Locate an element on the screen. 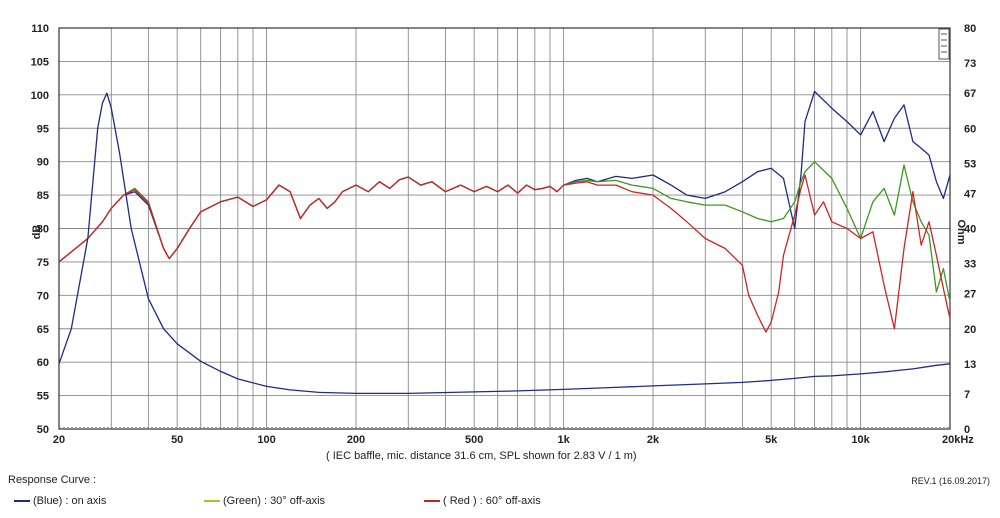 The height and width of the screenshot is (518, 1000). y-tick-label: 75 is located at coordinates (43, 263).